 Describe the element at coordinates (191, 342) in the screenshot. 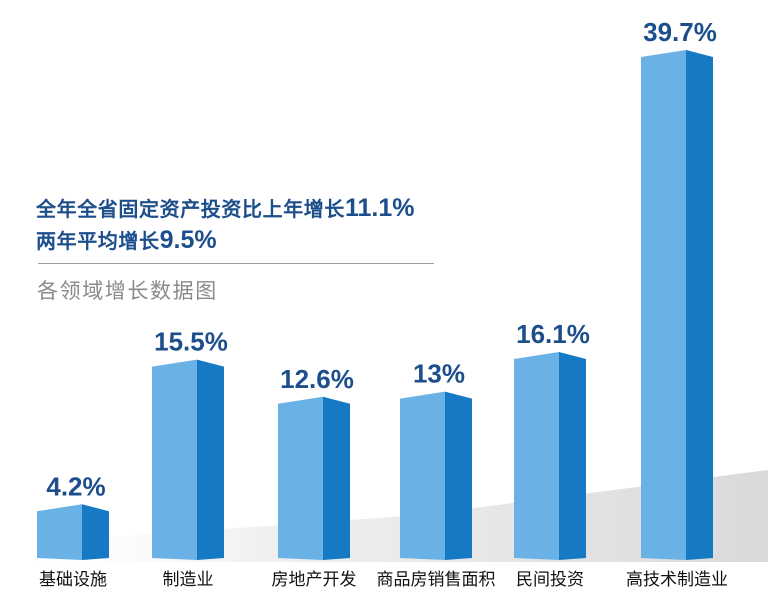

I see `value-label: 15.5%` at that location.